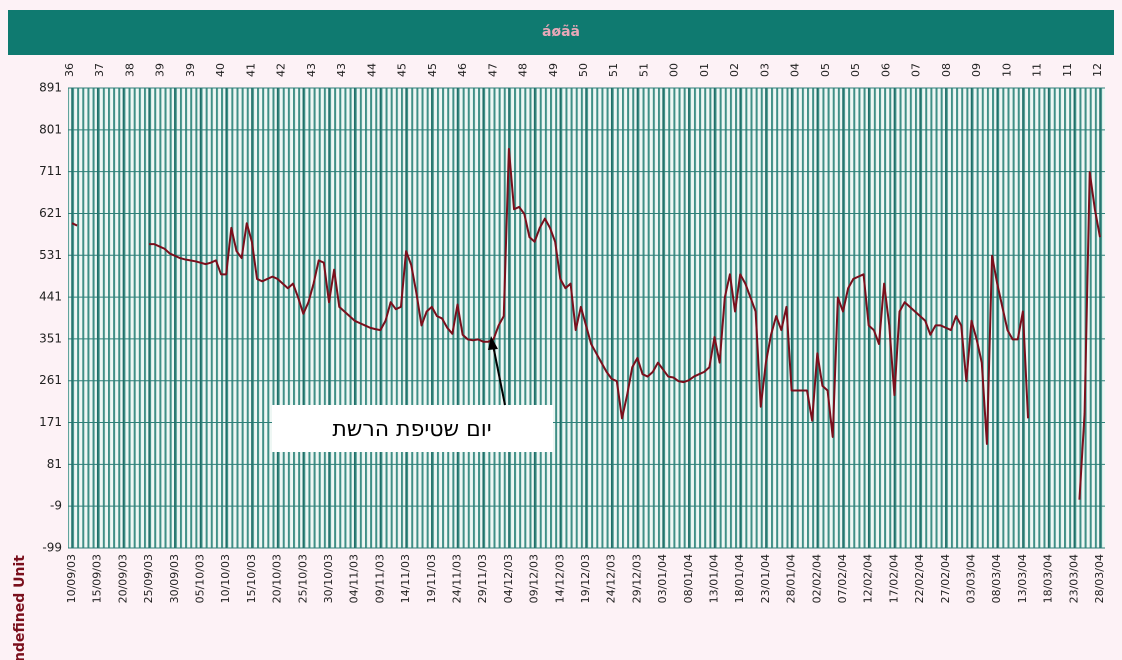  I want to click on week-label: 42, so click(281, 70).